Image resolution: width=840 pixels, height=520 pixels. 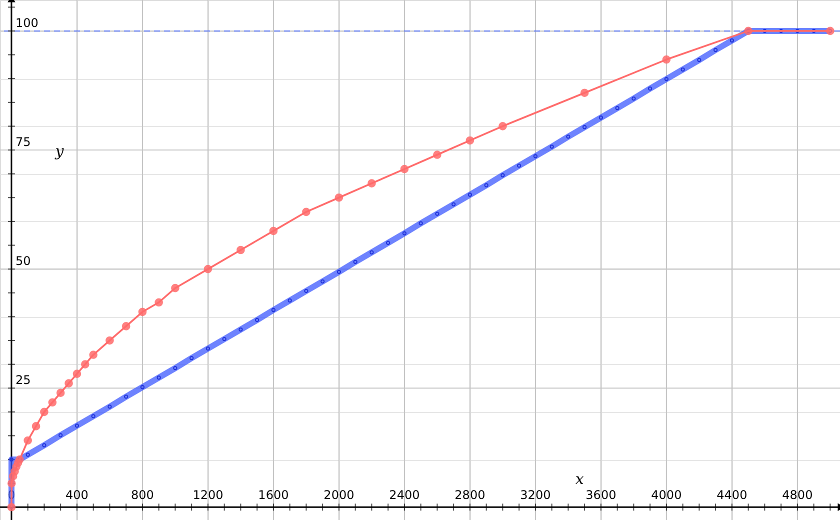 I want to click on y-axis-title: y, so click(x=59, y=151).